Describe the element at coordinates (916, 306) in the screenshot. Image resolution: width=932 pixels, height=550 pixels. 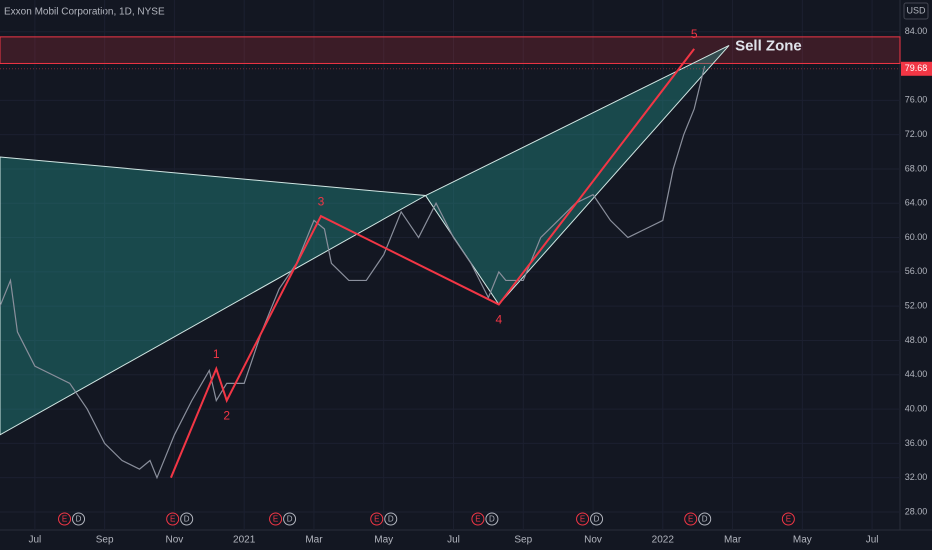
I see `y-tick-label: 52.00` at that location.